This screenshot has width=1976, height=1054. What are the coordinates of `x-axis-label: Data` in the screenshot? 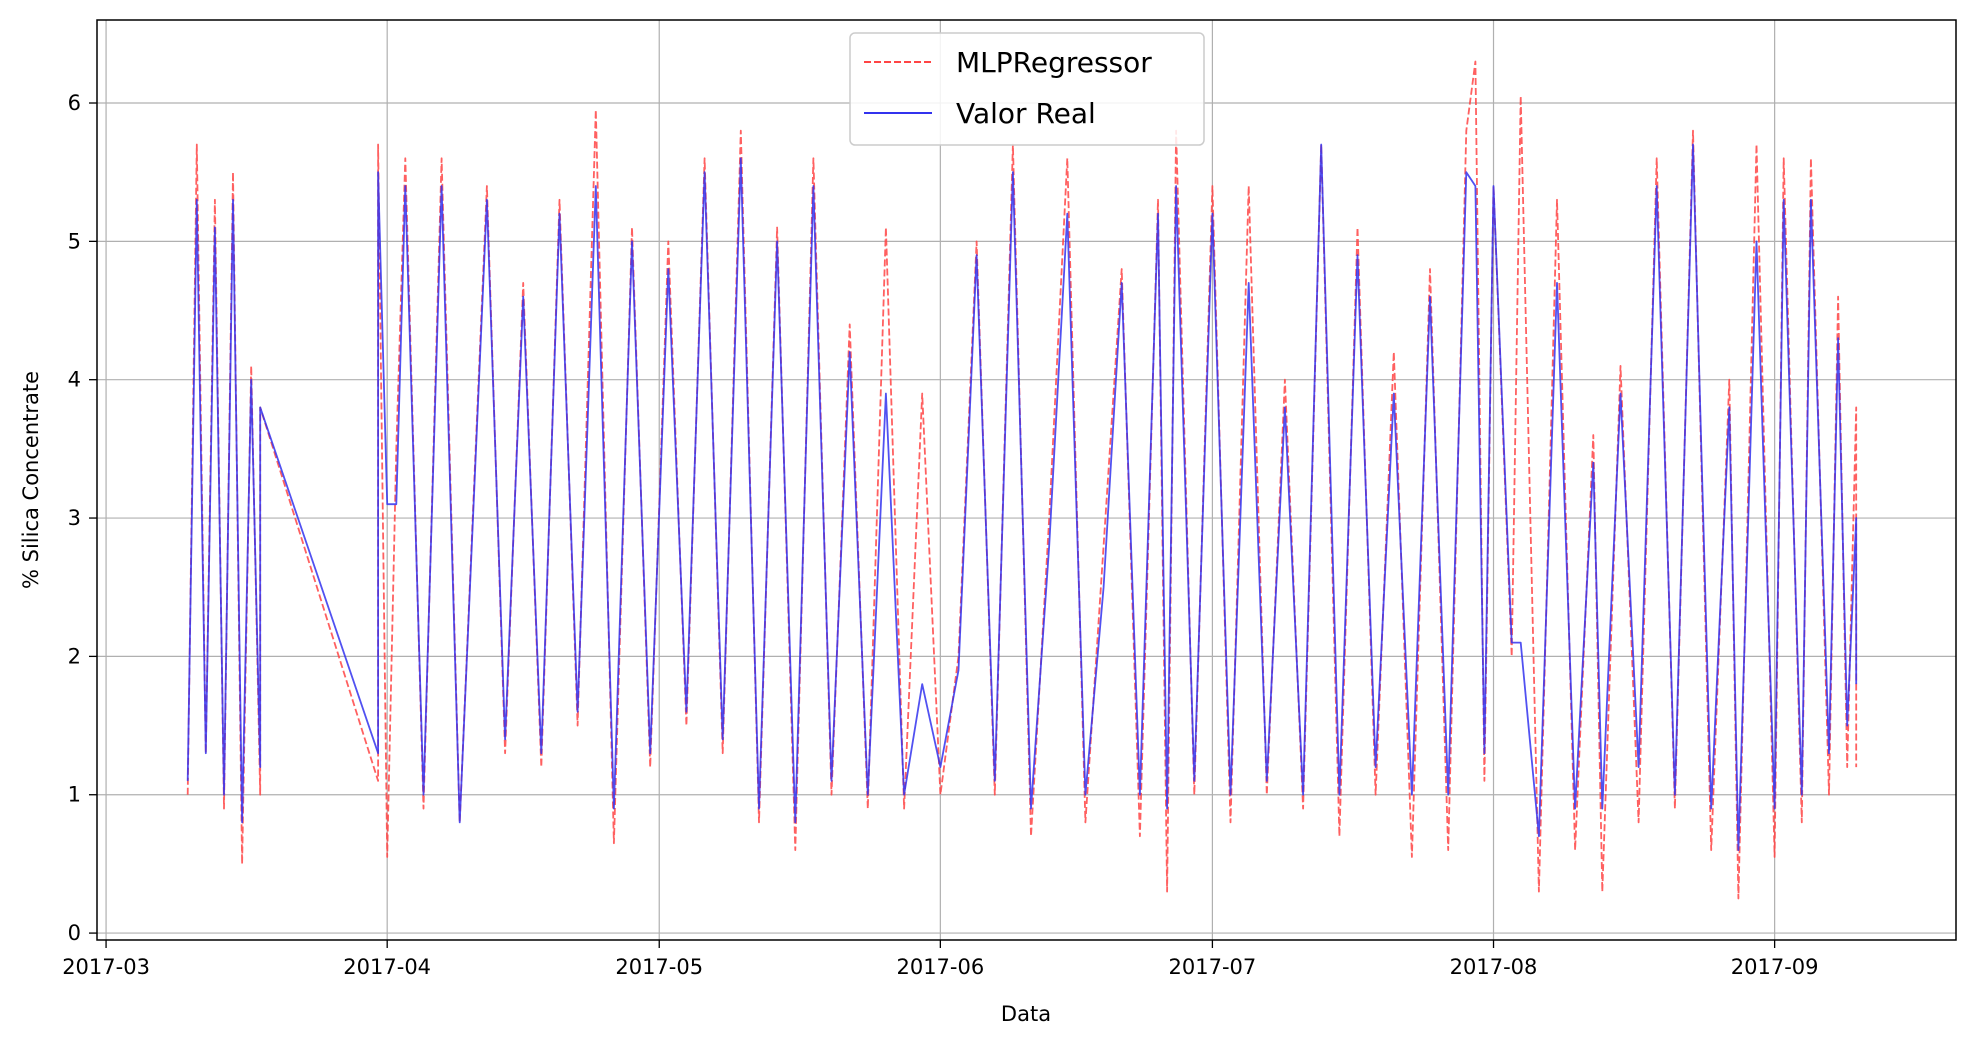 It's located at (1026, 1014).